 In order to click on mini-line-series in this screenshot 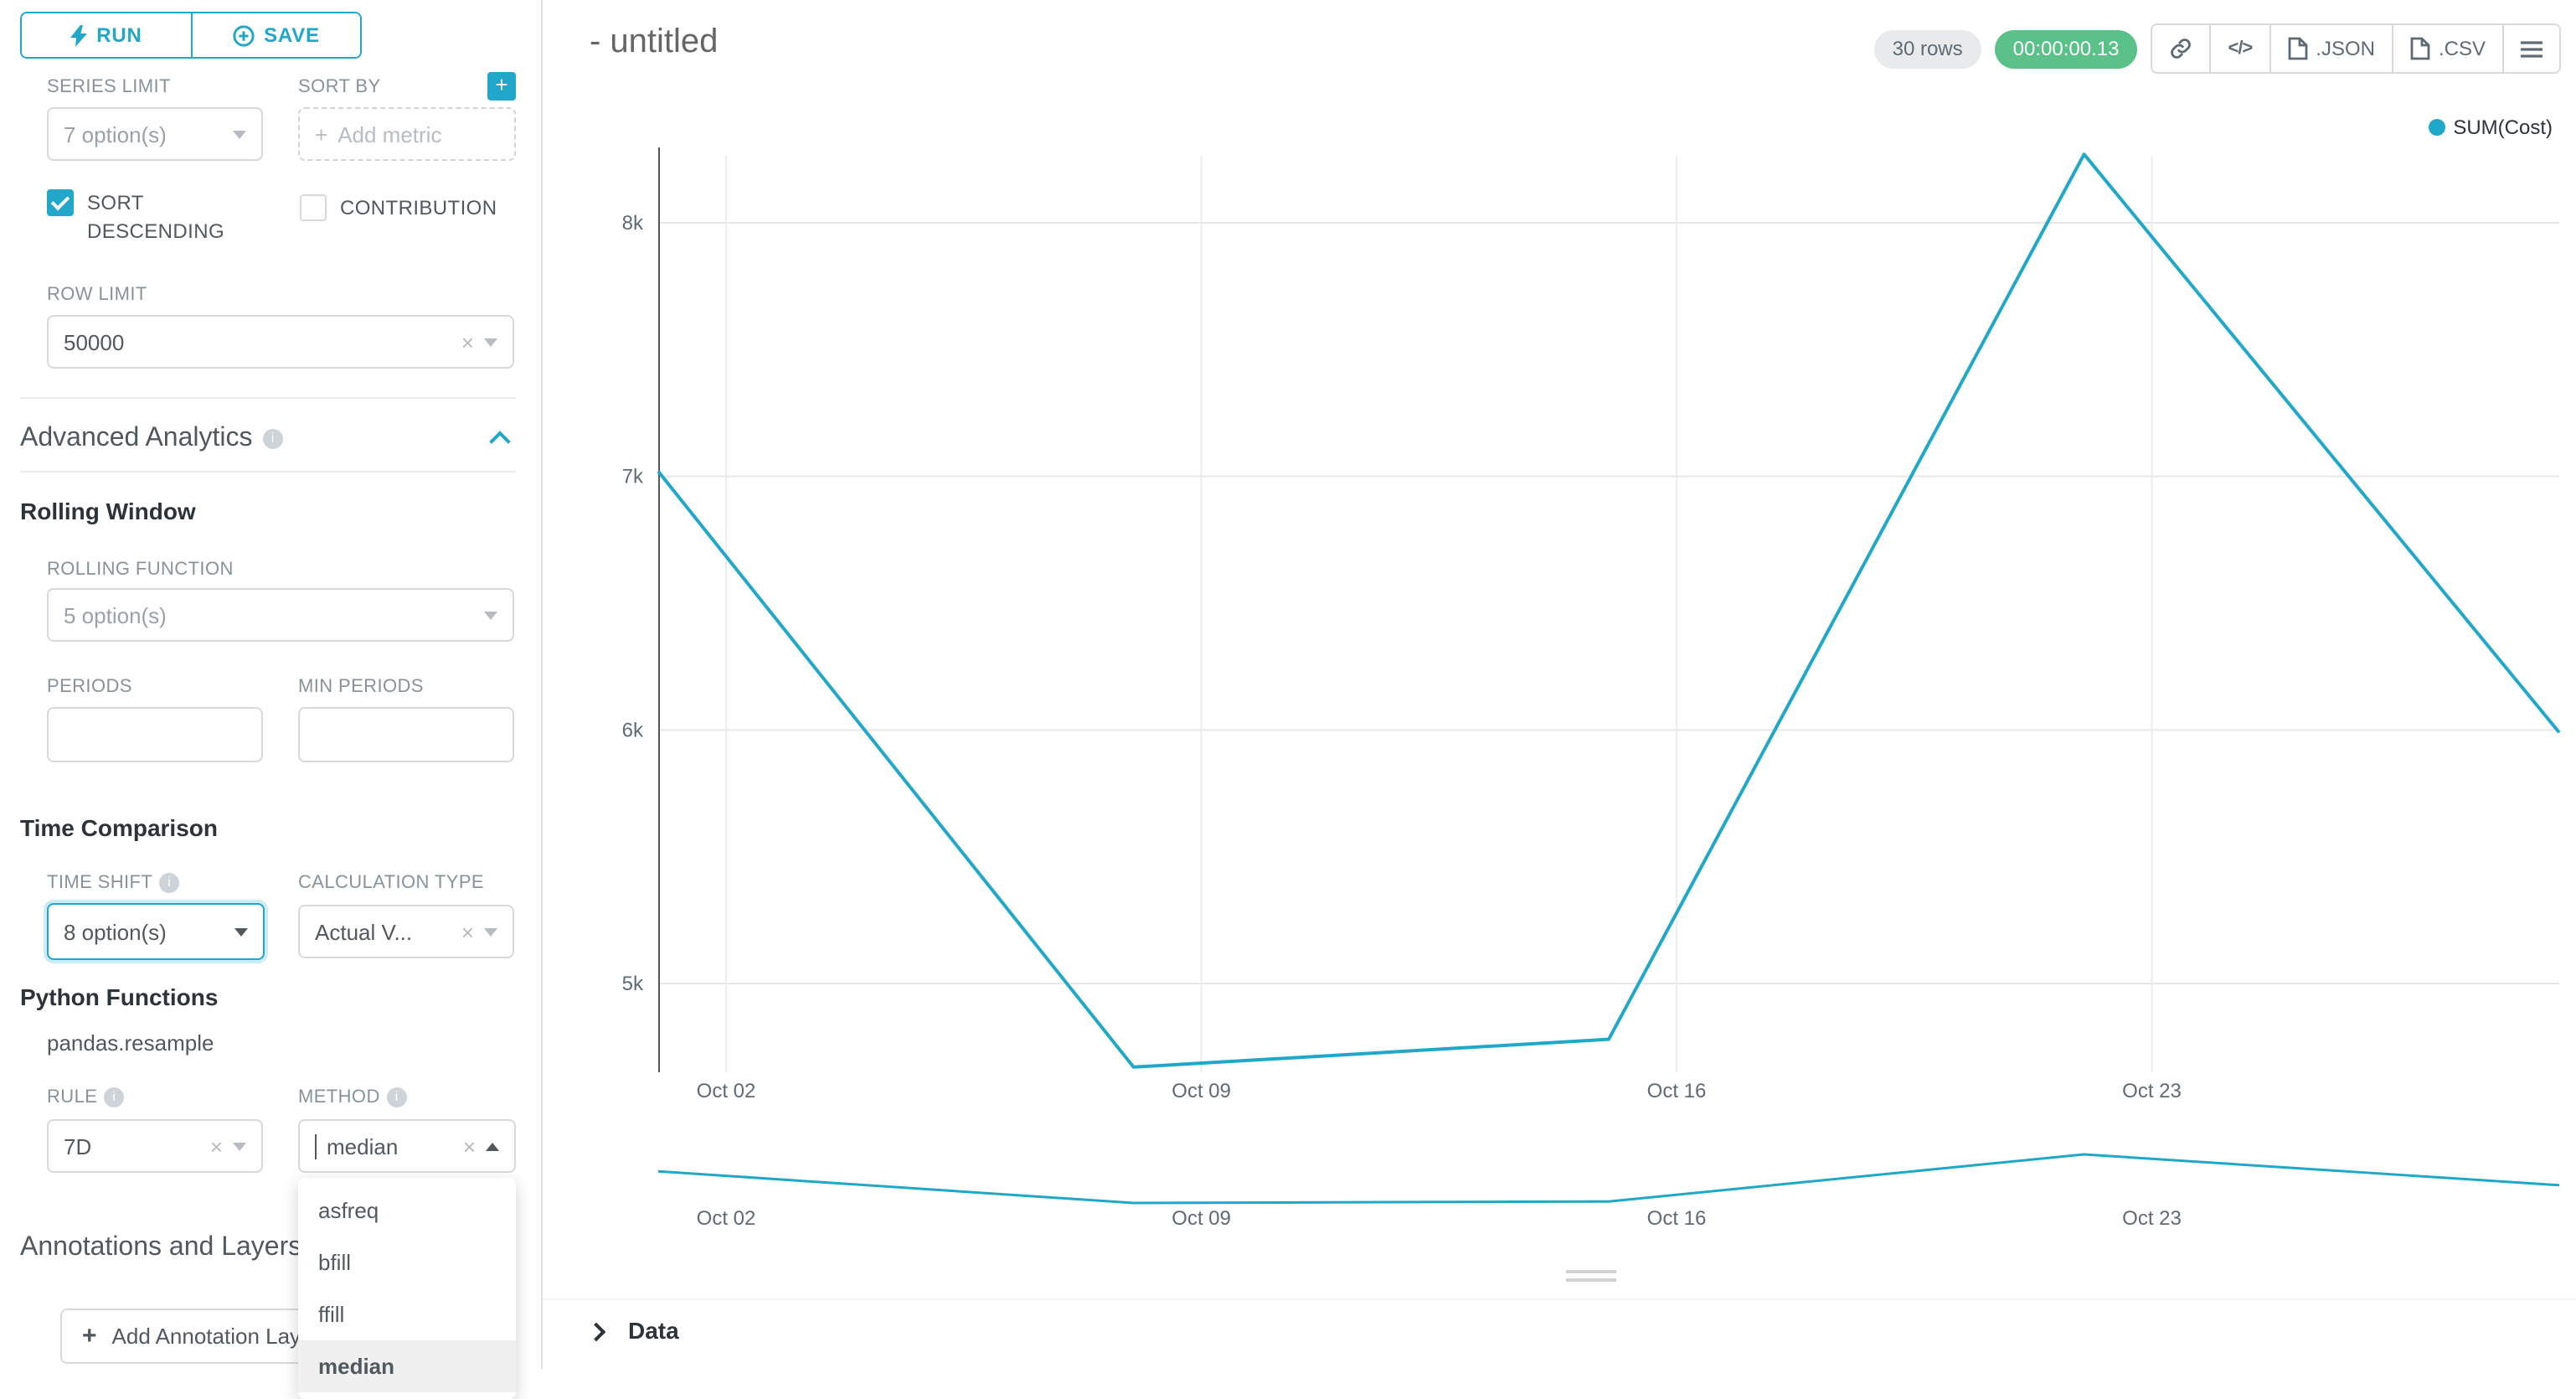, I will do `click(1608, 1179)`.